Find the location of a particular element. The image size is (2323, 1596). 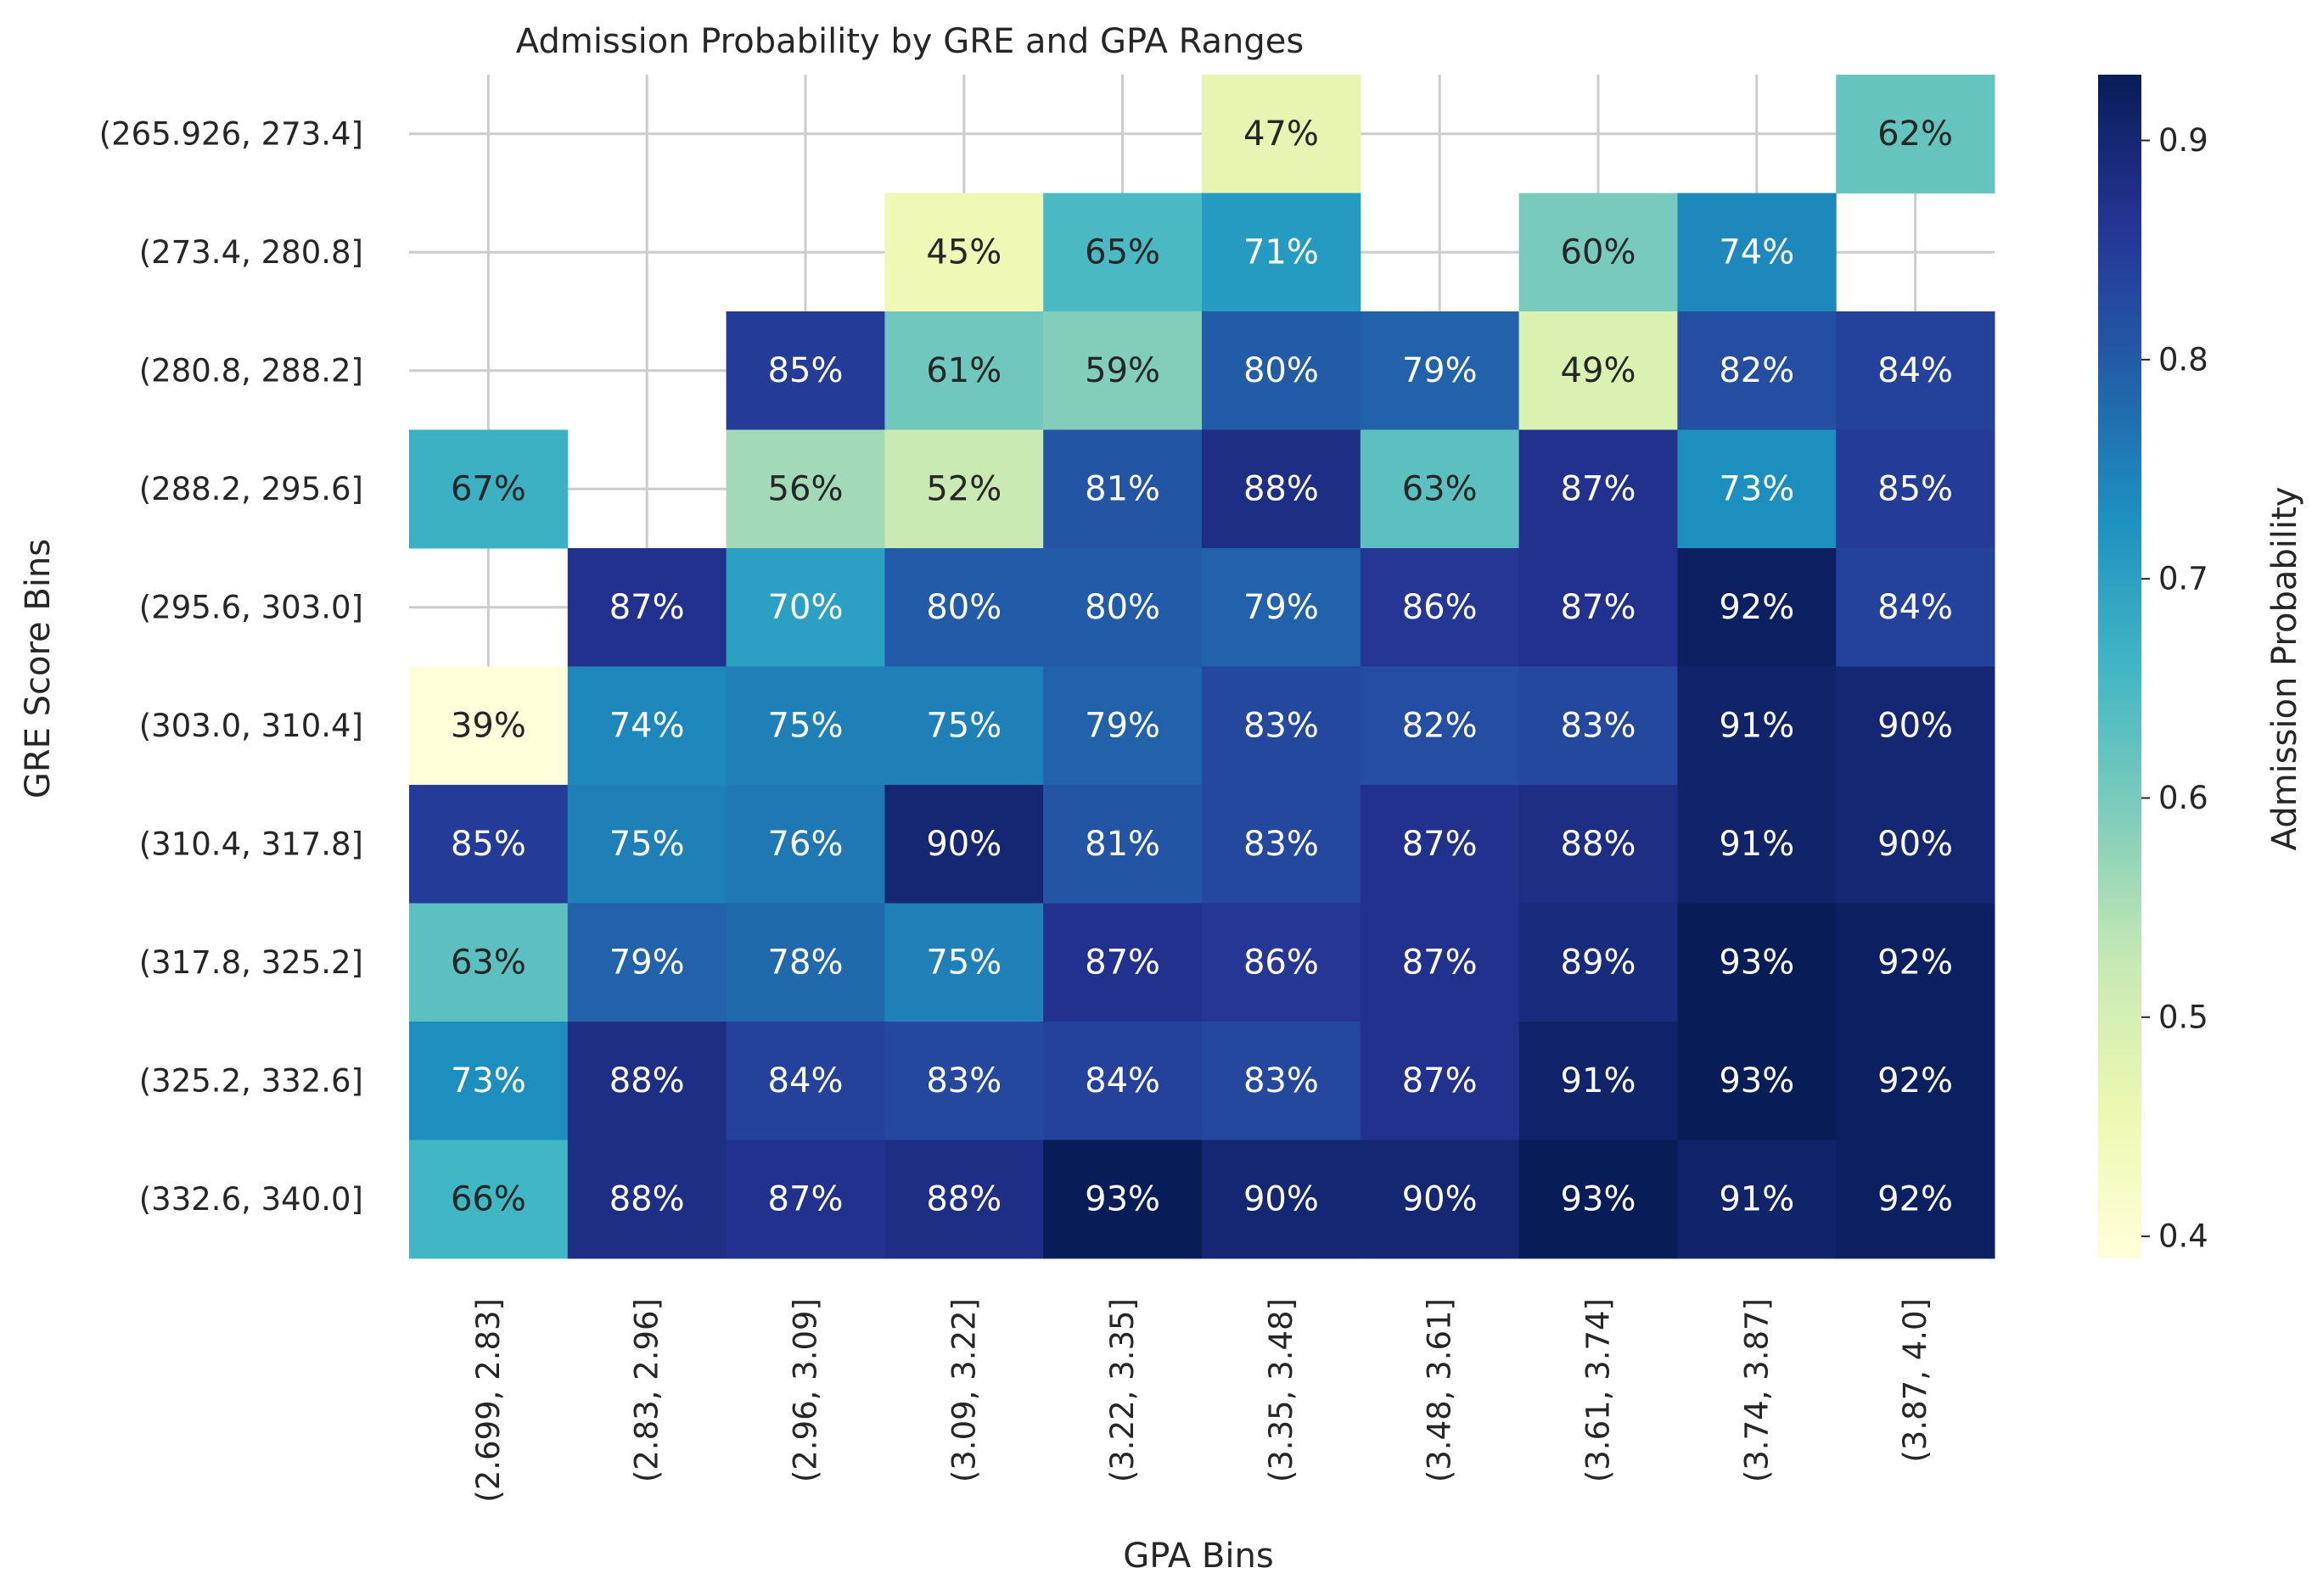

y-tick-label: (280.8, 288.2] is located at coordinates (251, 370).